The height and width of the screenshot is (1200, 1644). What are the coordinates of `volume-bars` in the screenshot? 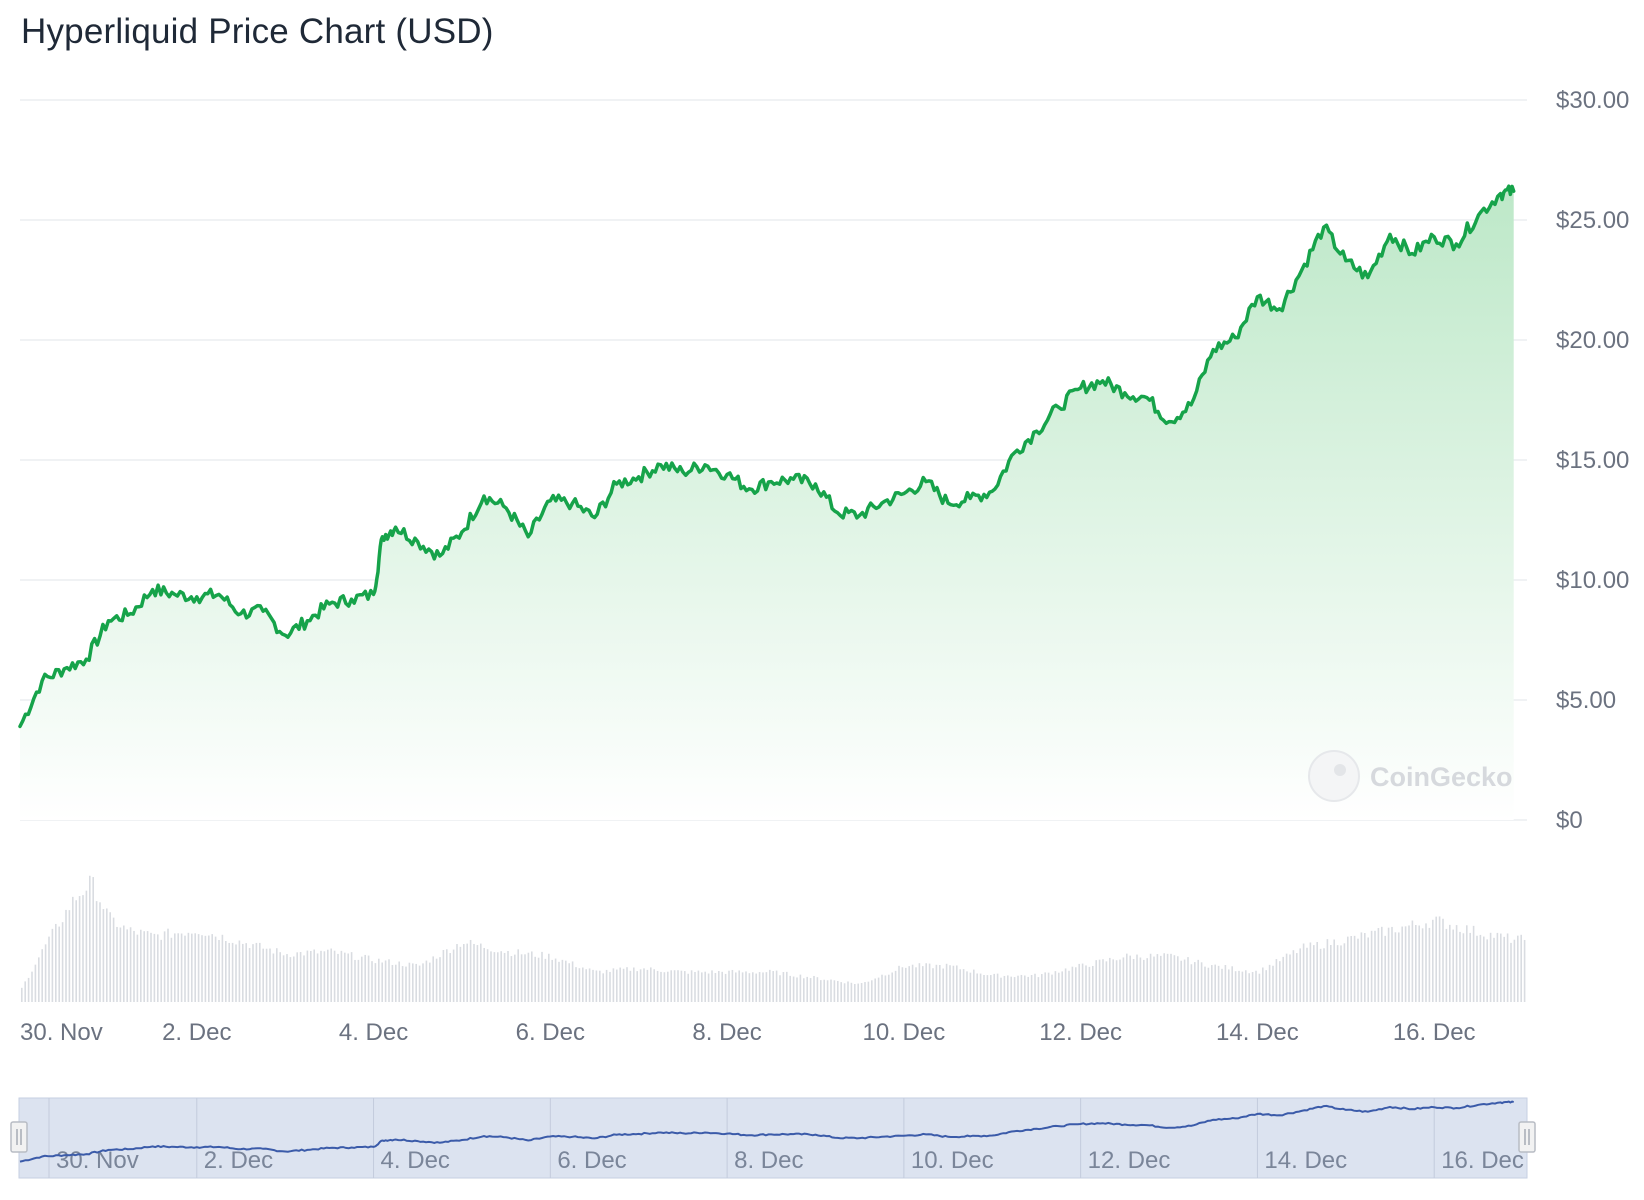 It's located at (773, 938).